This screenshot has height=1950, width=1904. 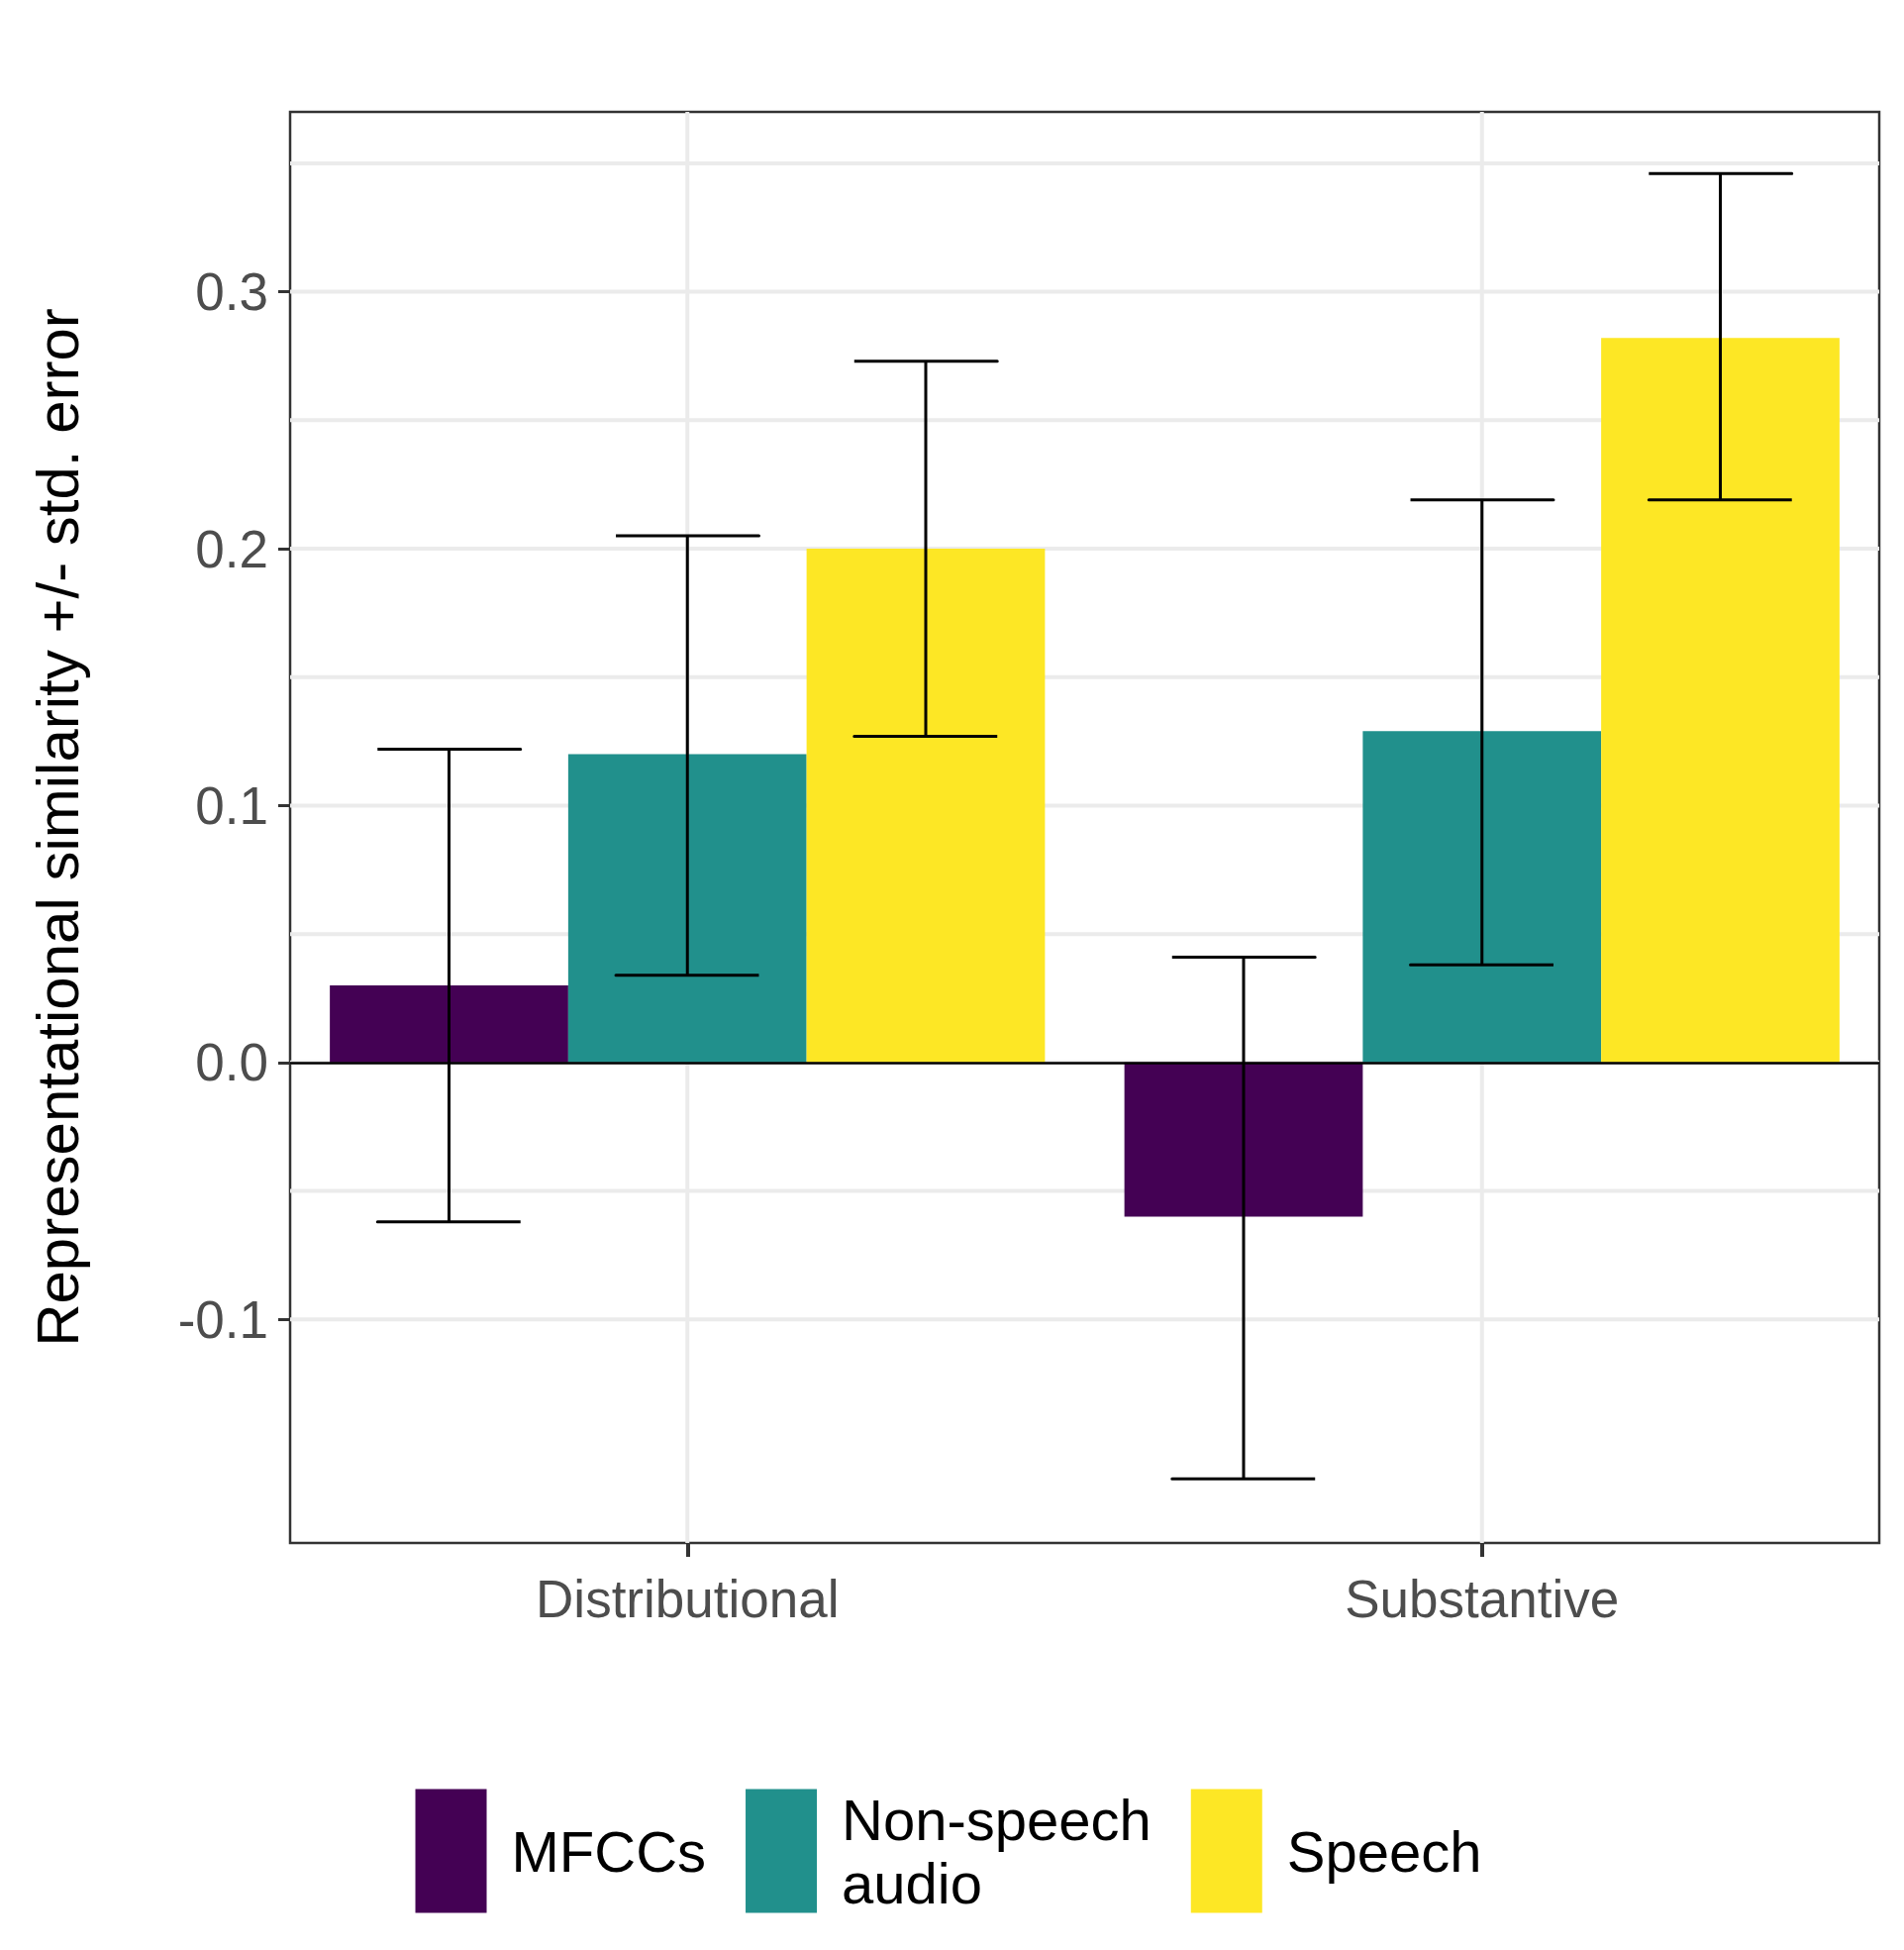 I want to click on legend-label: Speech, so click(x=1384, y=1851).